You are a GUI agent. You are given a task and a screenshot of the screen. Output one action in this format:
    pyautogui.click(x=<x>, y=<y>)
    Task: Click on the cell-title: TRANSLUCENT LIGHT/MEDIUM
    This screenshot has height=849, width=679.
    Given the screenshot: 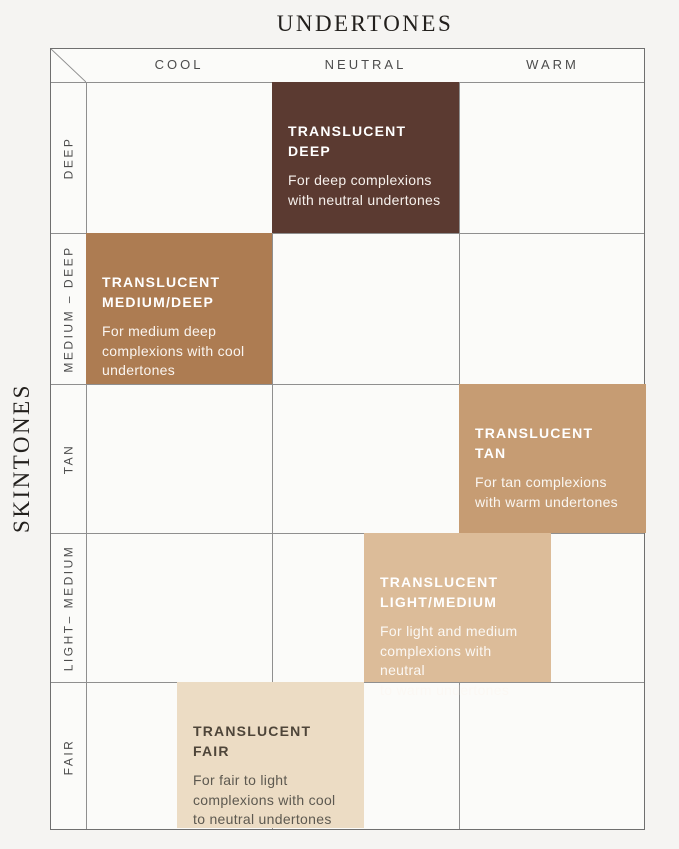 What is the action you would take?
    pyautogui.click(x=439, y=592)
    